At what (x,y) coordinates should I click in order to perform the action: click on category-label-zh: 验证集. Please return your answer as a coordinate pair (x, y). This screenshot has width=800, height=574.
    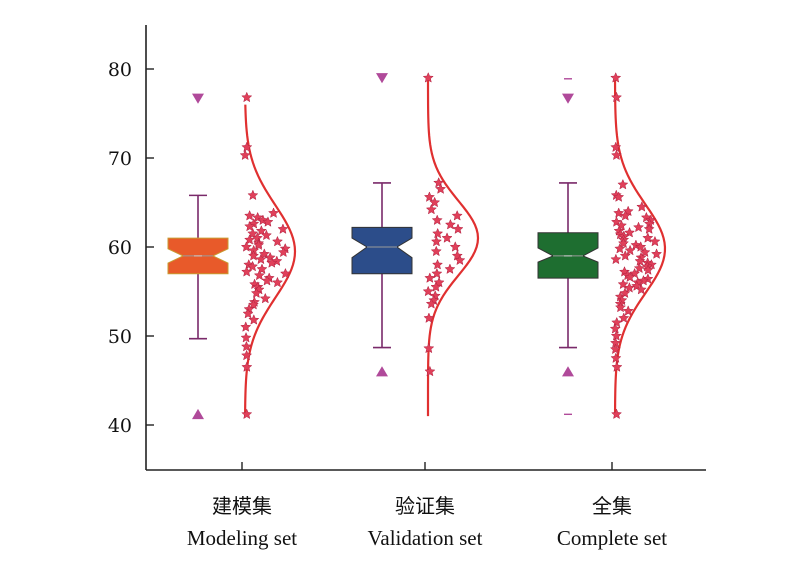
    Looking at the image, I should click on (425, 506).